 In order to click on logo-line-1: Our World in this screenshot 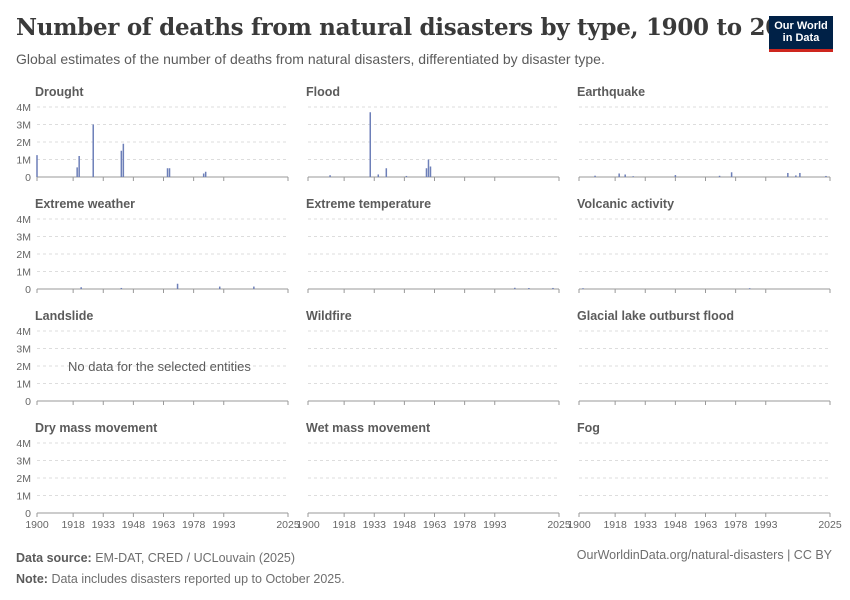, I will do `click(801, 26)`.